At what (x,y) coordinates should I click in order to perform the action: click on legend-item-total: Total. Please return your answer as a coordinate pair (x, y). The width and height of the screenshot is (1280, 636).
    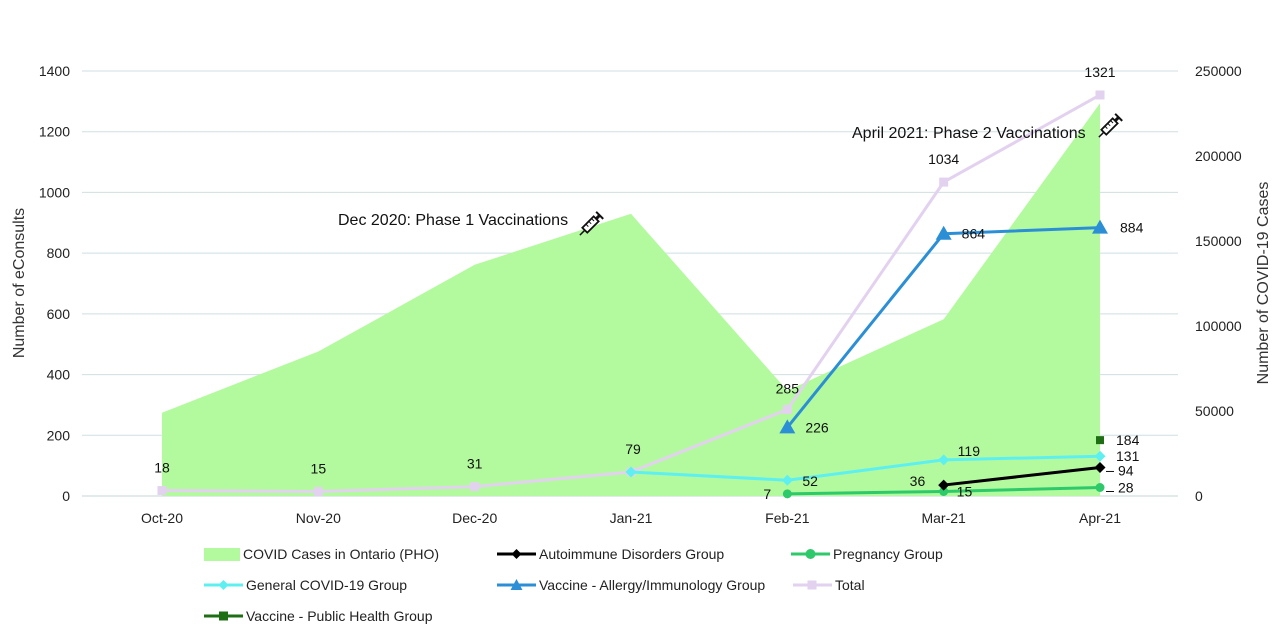
    Looking at the image, I should click on (829, 585).